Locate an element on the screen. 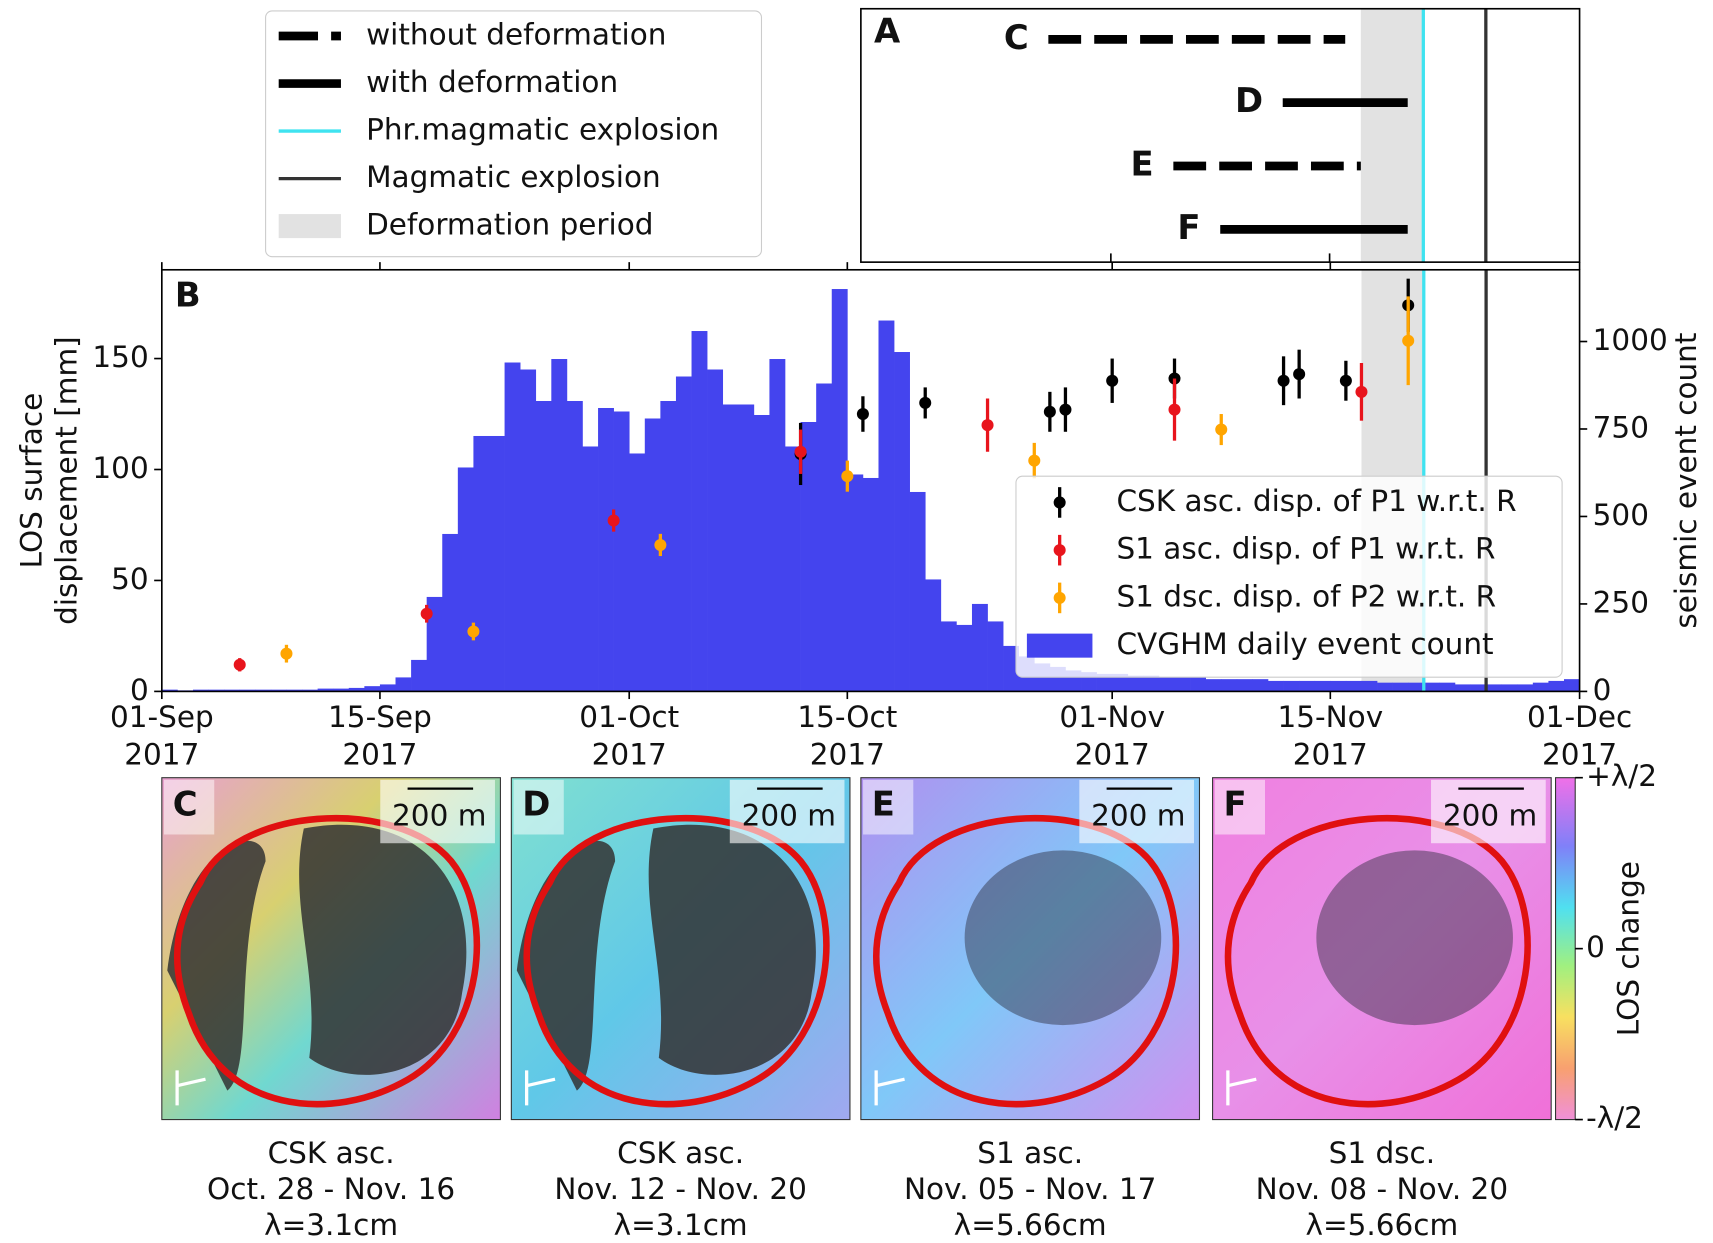 This screenshot has width=1713, height=1243. x-tick-label: 01-Dec is located at coordinates (1579, 717).